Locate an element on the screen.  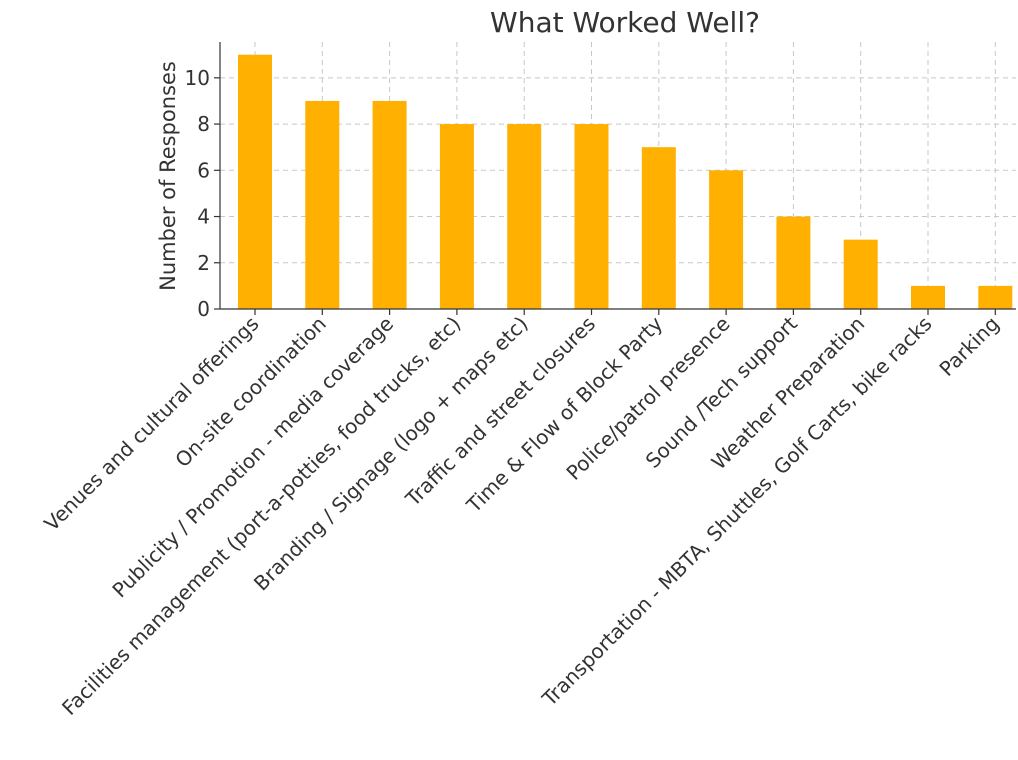
y-tick-label: 10 is located at coordinates (197, 78).